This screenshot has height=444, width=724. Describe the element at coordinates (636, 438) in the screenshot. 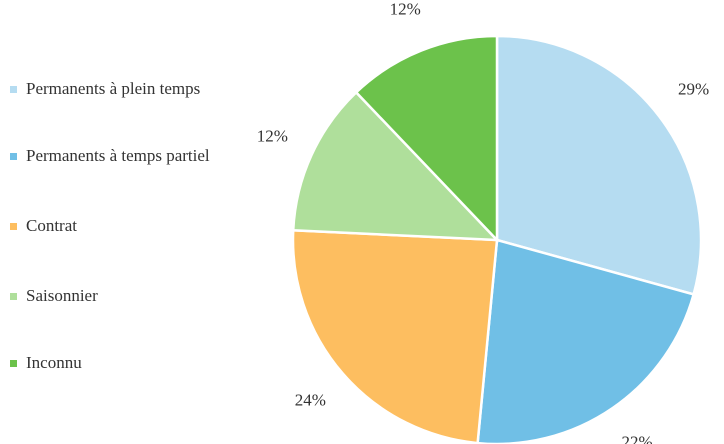

I see `data-label: 22%` at that location.